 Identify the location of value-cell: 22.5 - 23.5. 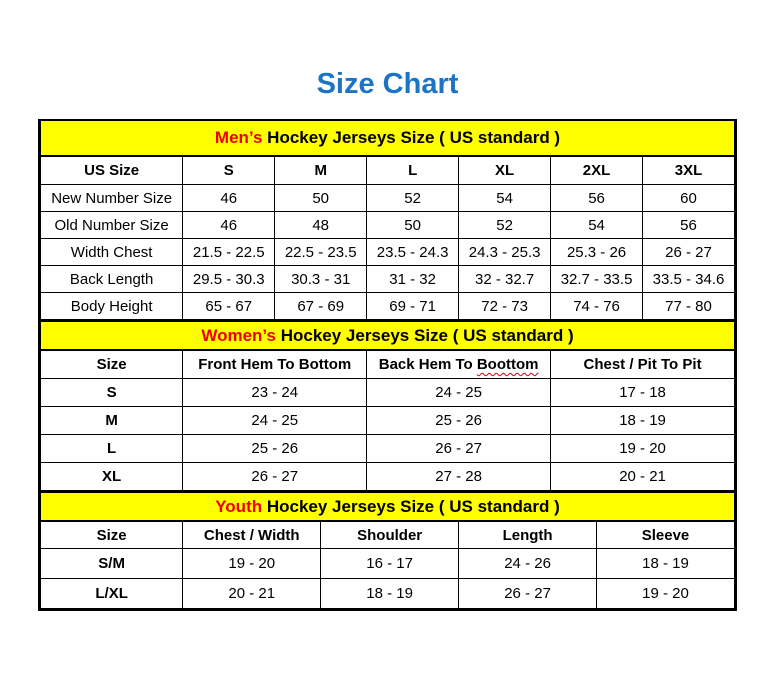
(321, 252).